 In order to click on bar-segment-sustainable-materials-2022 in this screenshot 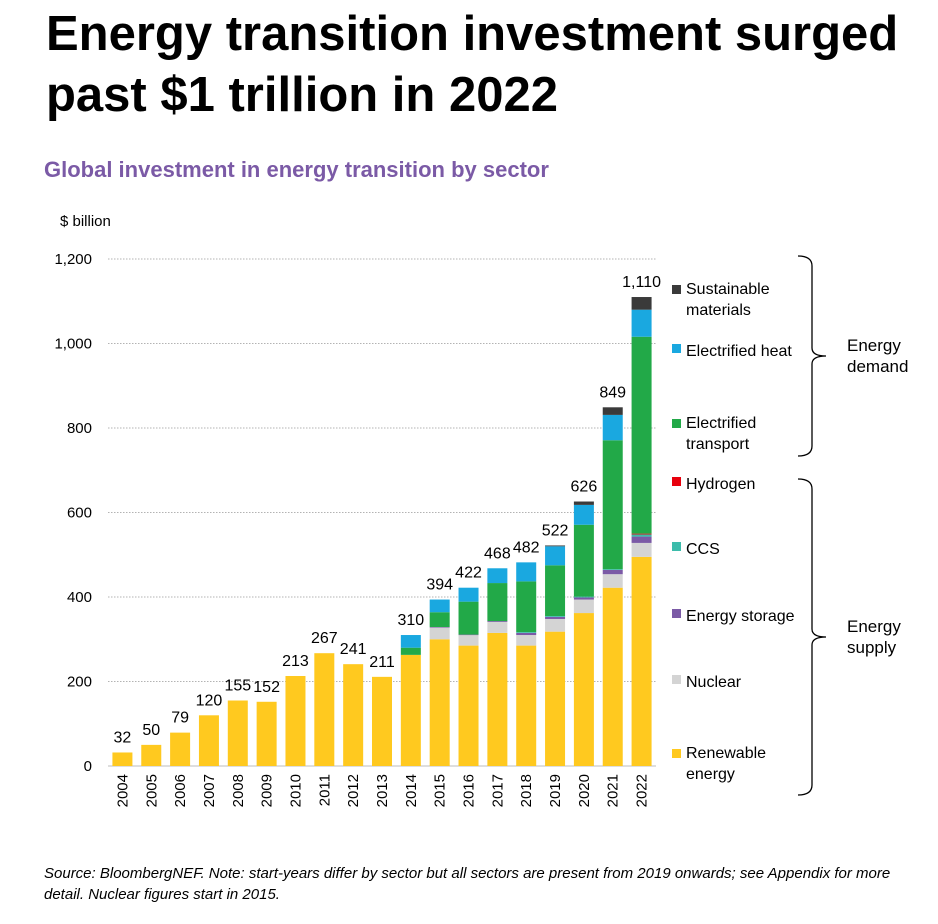, I will do `click(641, 303)`.